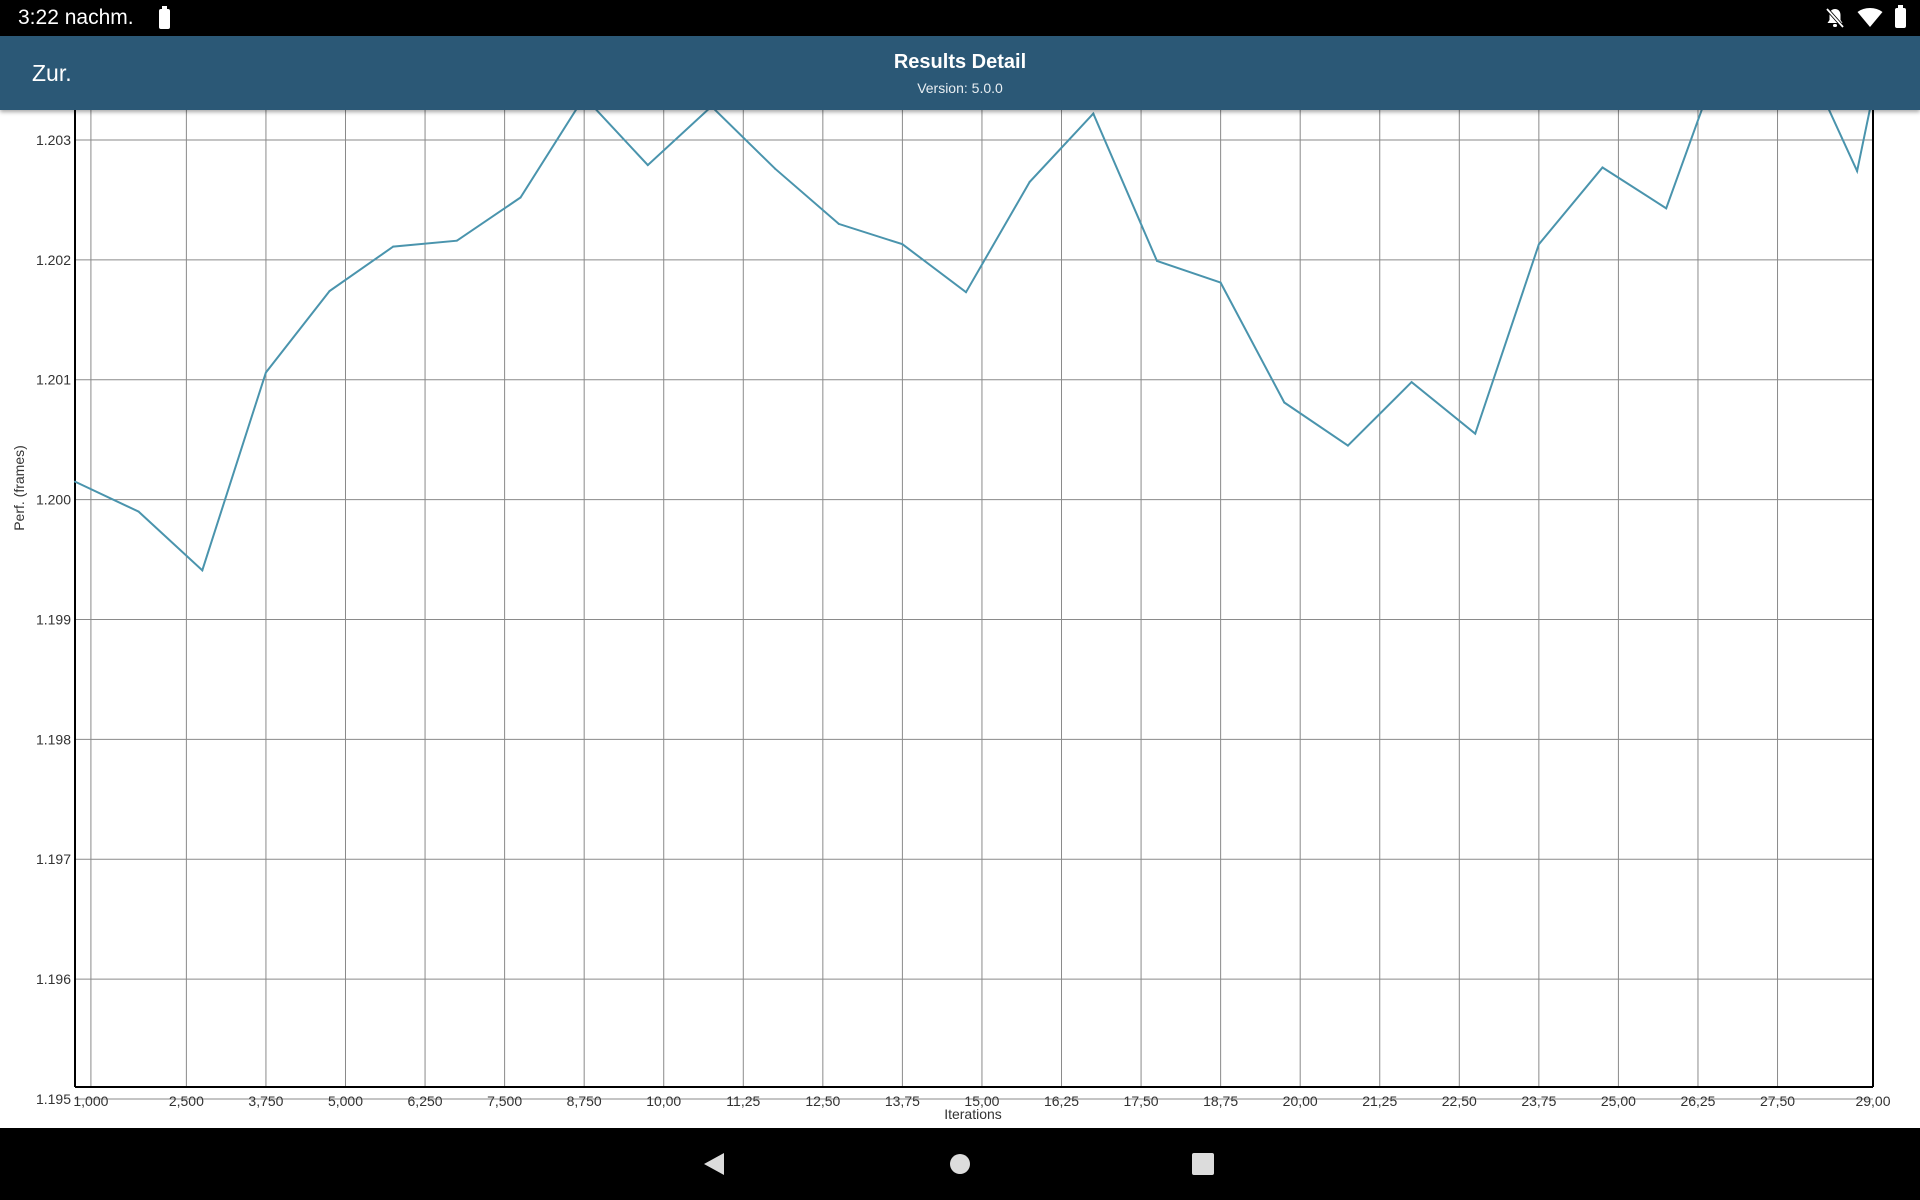 This screenshot has width=1920, height=1200. What do you see at coordinates (53, 859) in the screenshot?
I see `y-tick-label: 1.197` at bounding box center [53, 859].